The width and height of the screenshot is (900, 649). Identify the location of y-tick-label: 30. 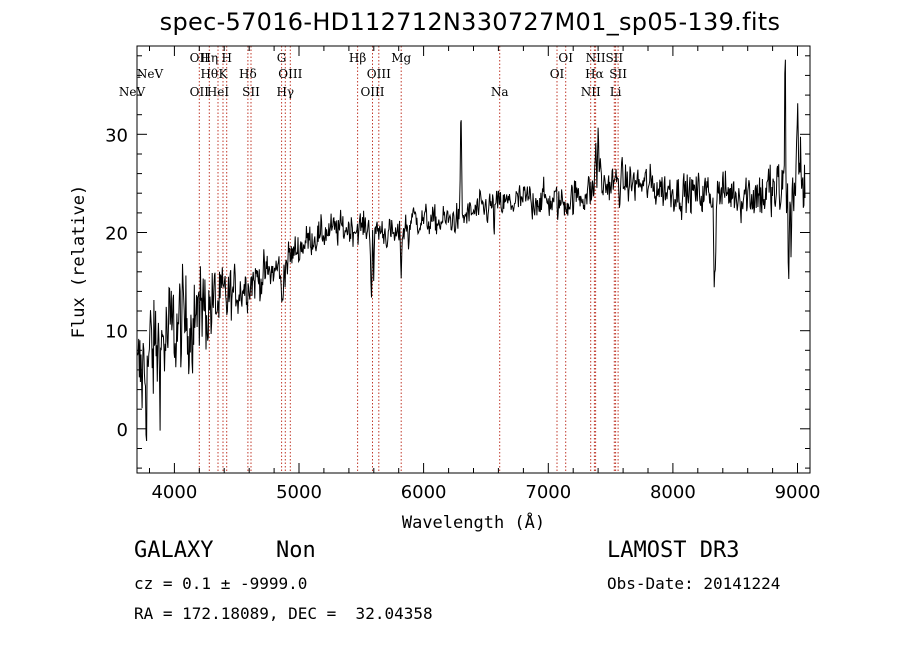
(116, 135).